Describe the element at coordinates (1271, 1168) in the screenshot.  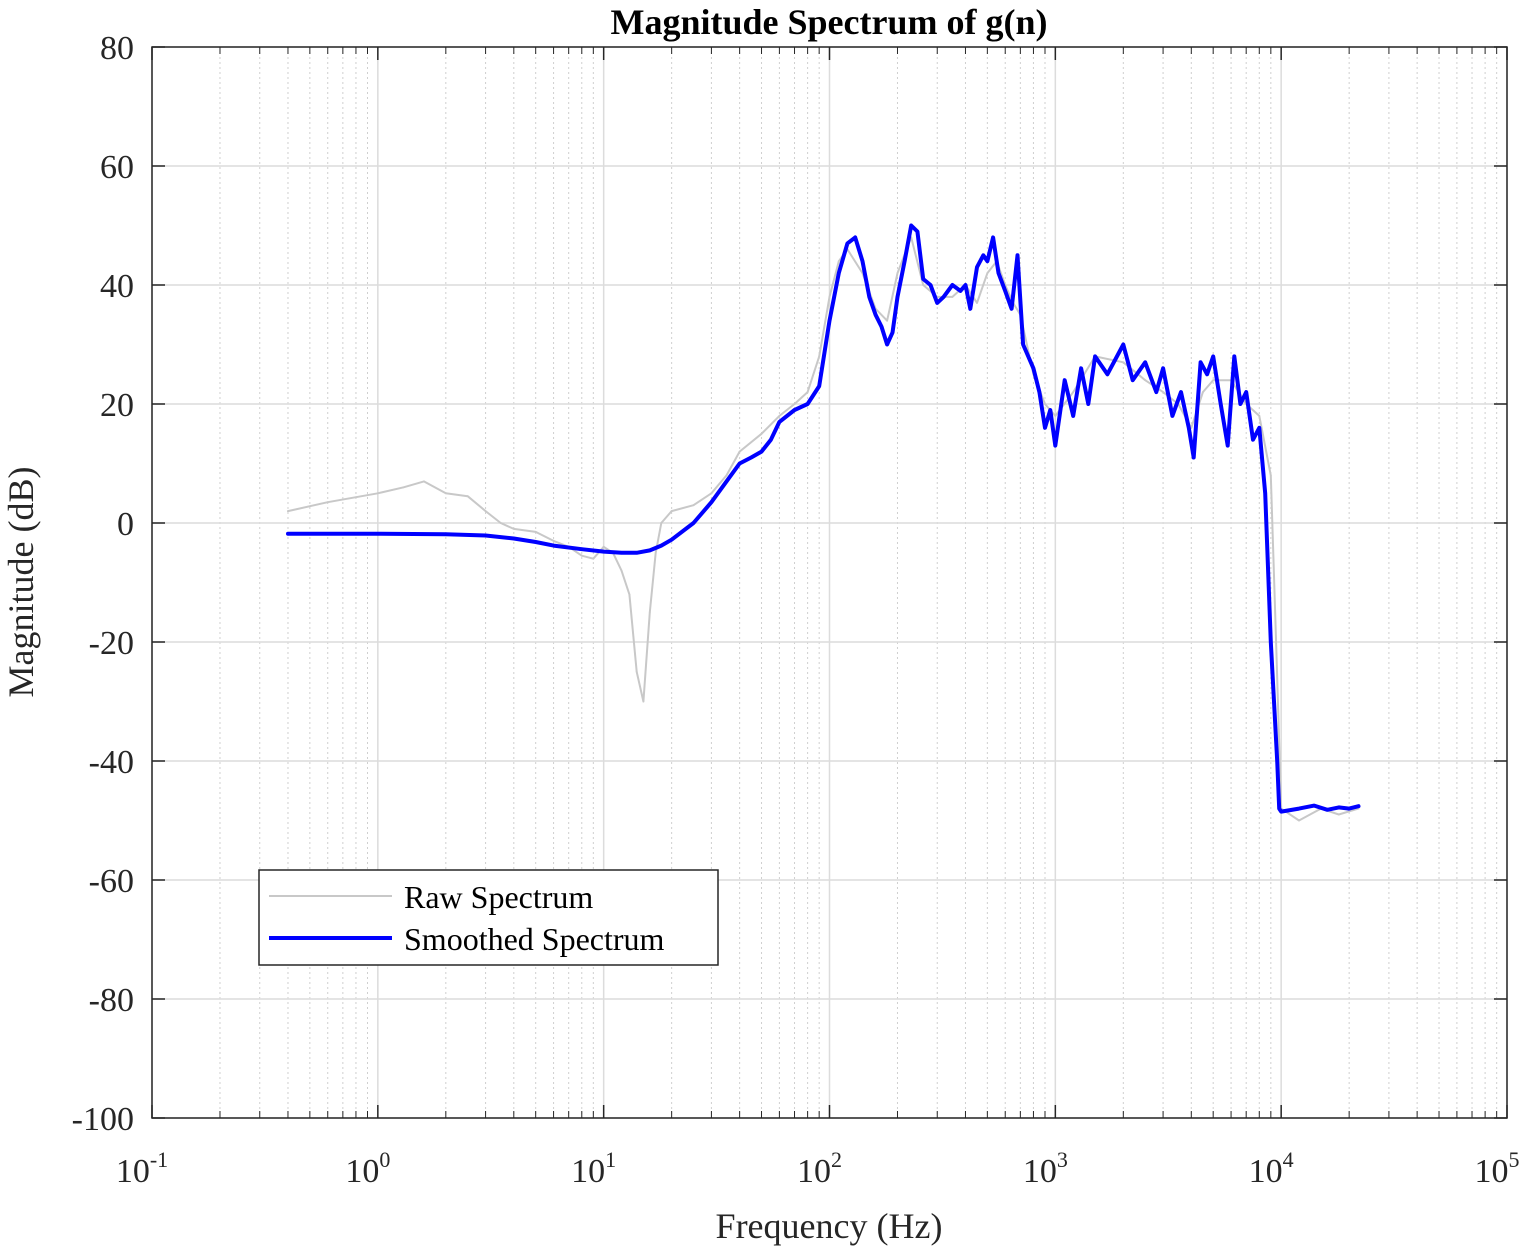
I see `x-tick-label: 10⁴` at that location.